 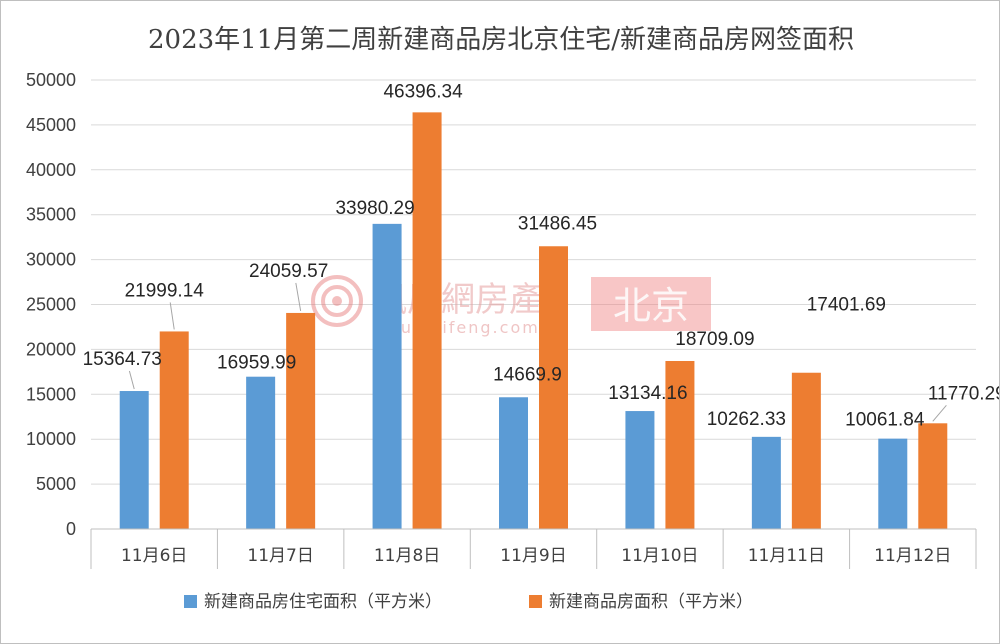 I want to click on legend: 新建商品房住宅面积（平方米） 新建商品房面积（平方米）, so click(x=468, y=602).